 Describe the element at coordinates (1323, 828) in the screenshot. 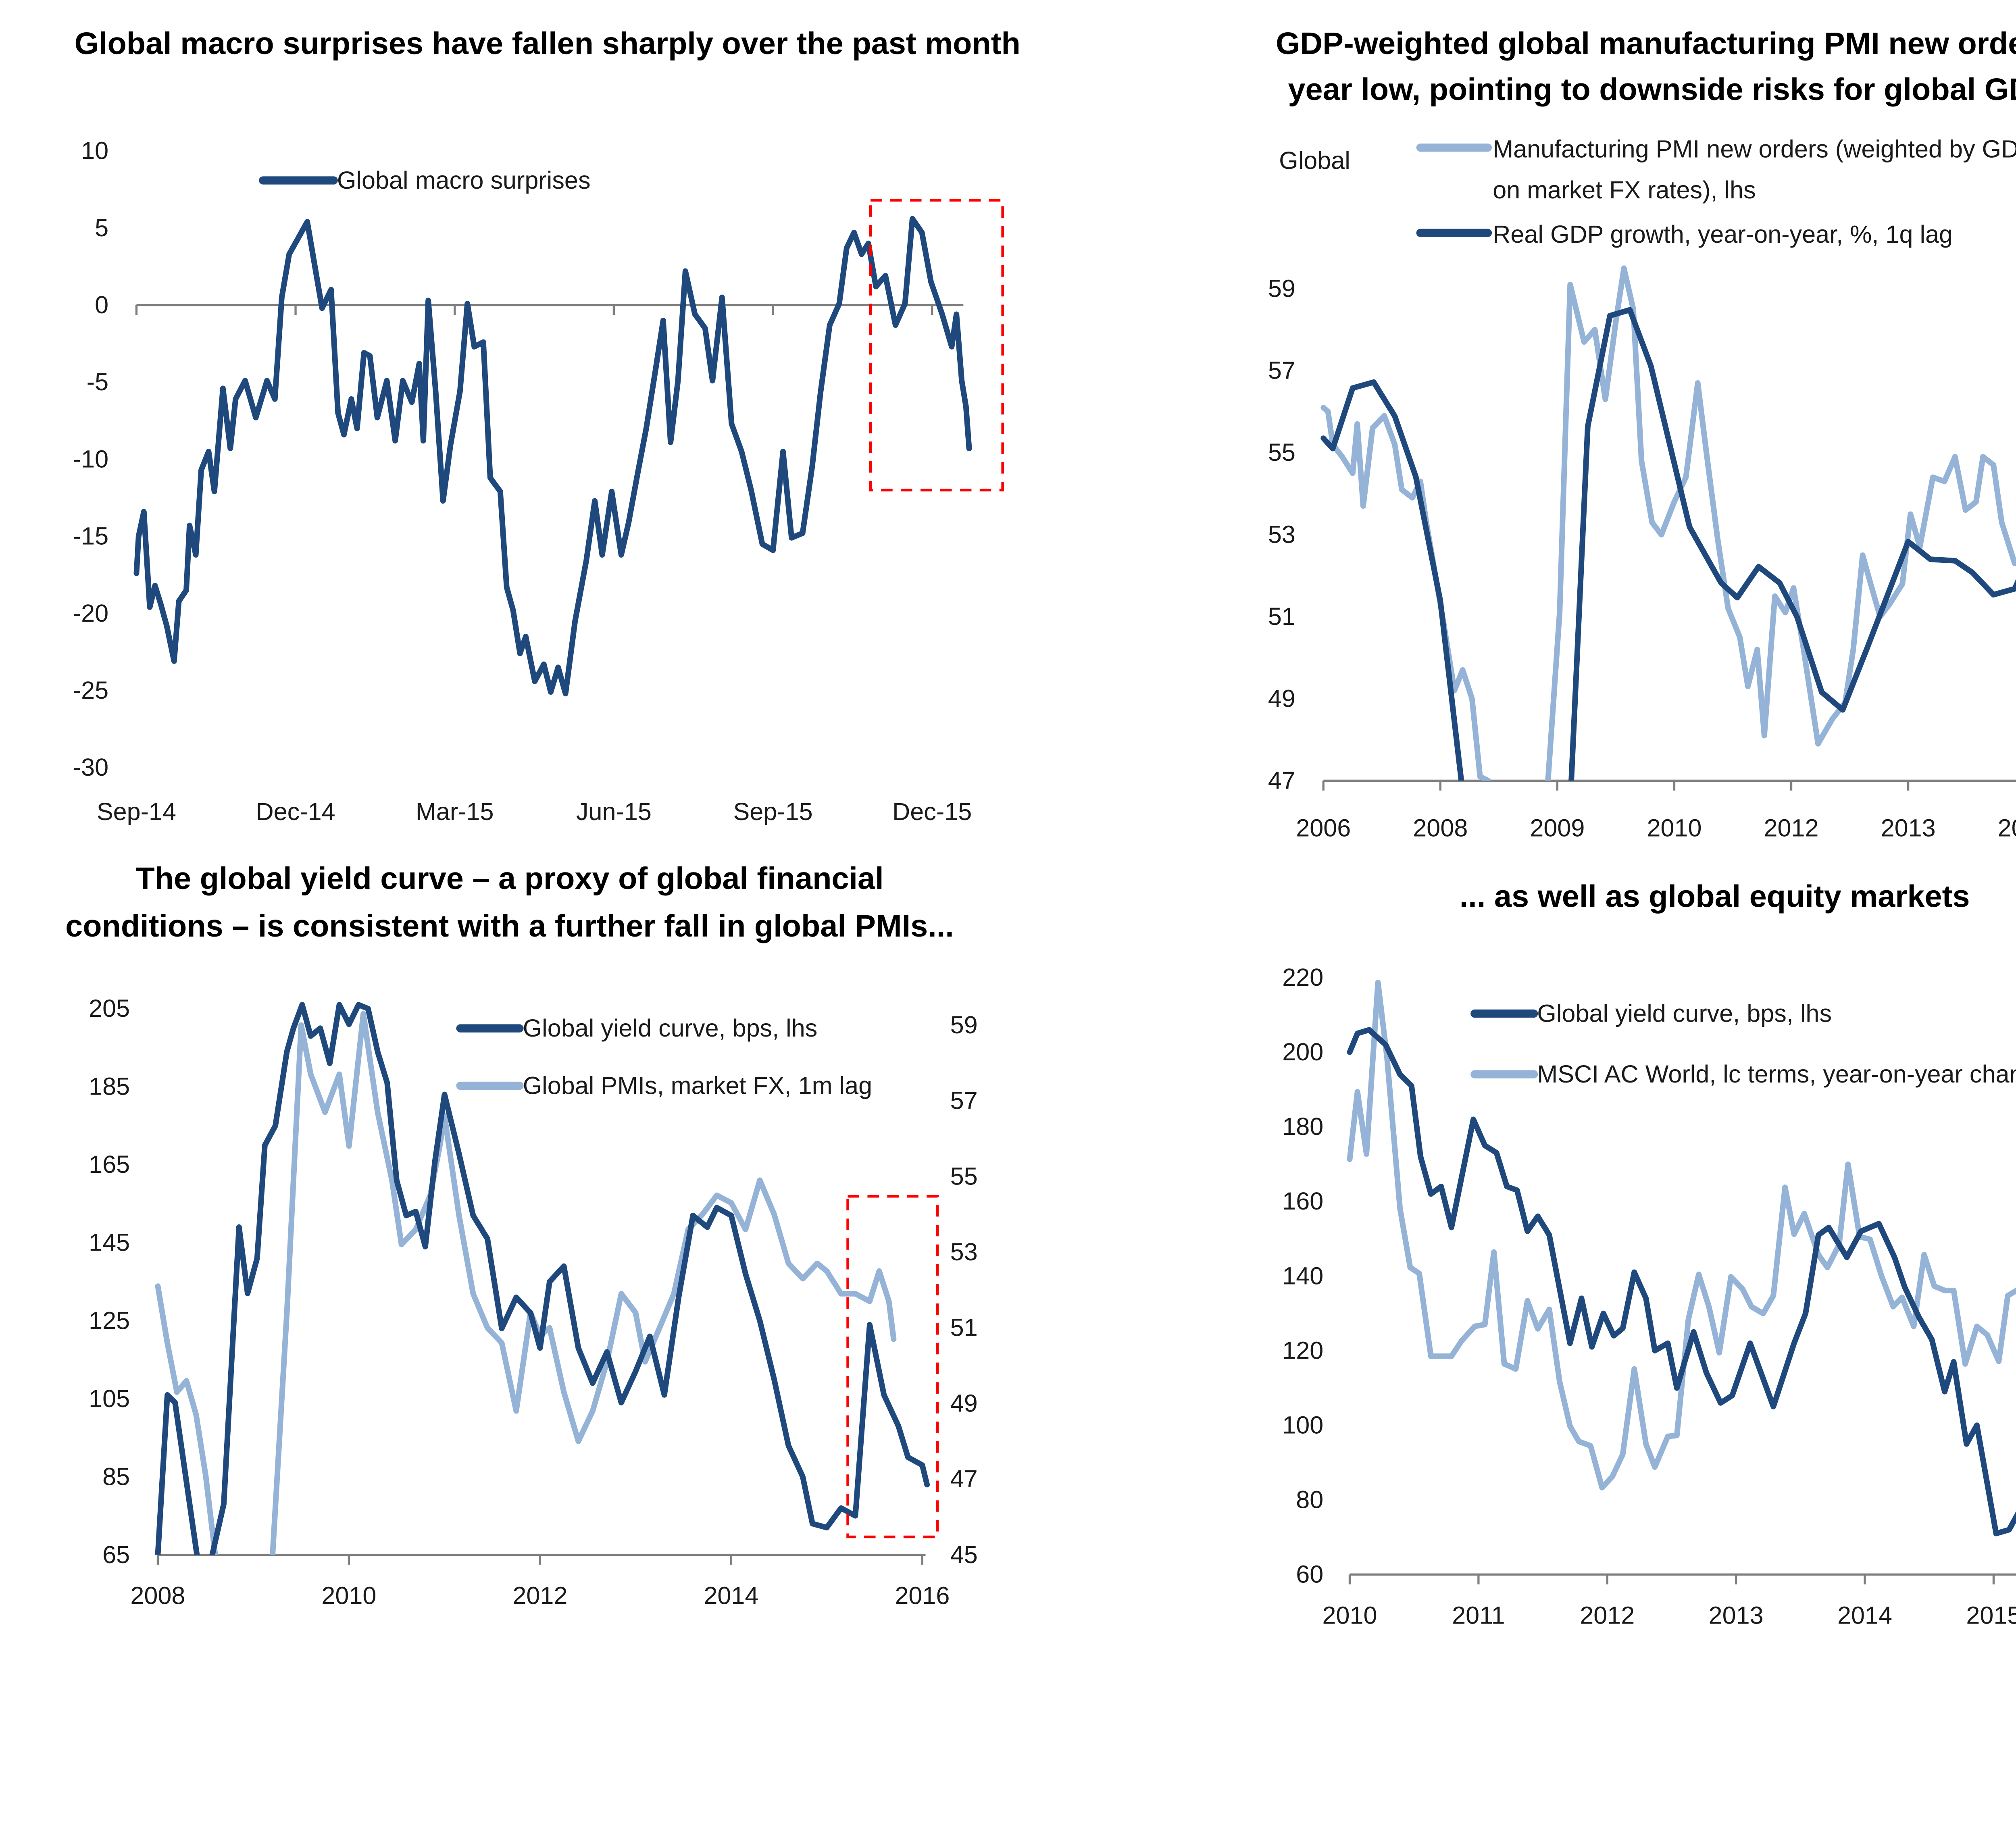

I see `x-tick-label: 2006` at that location.